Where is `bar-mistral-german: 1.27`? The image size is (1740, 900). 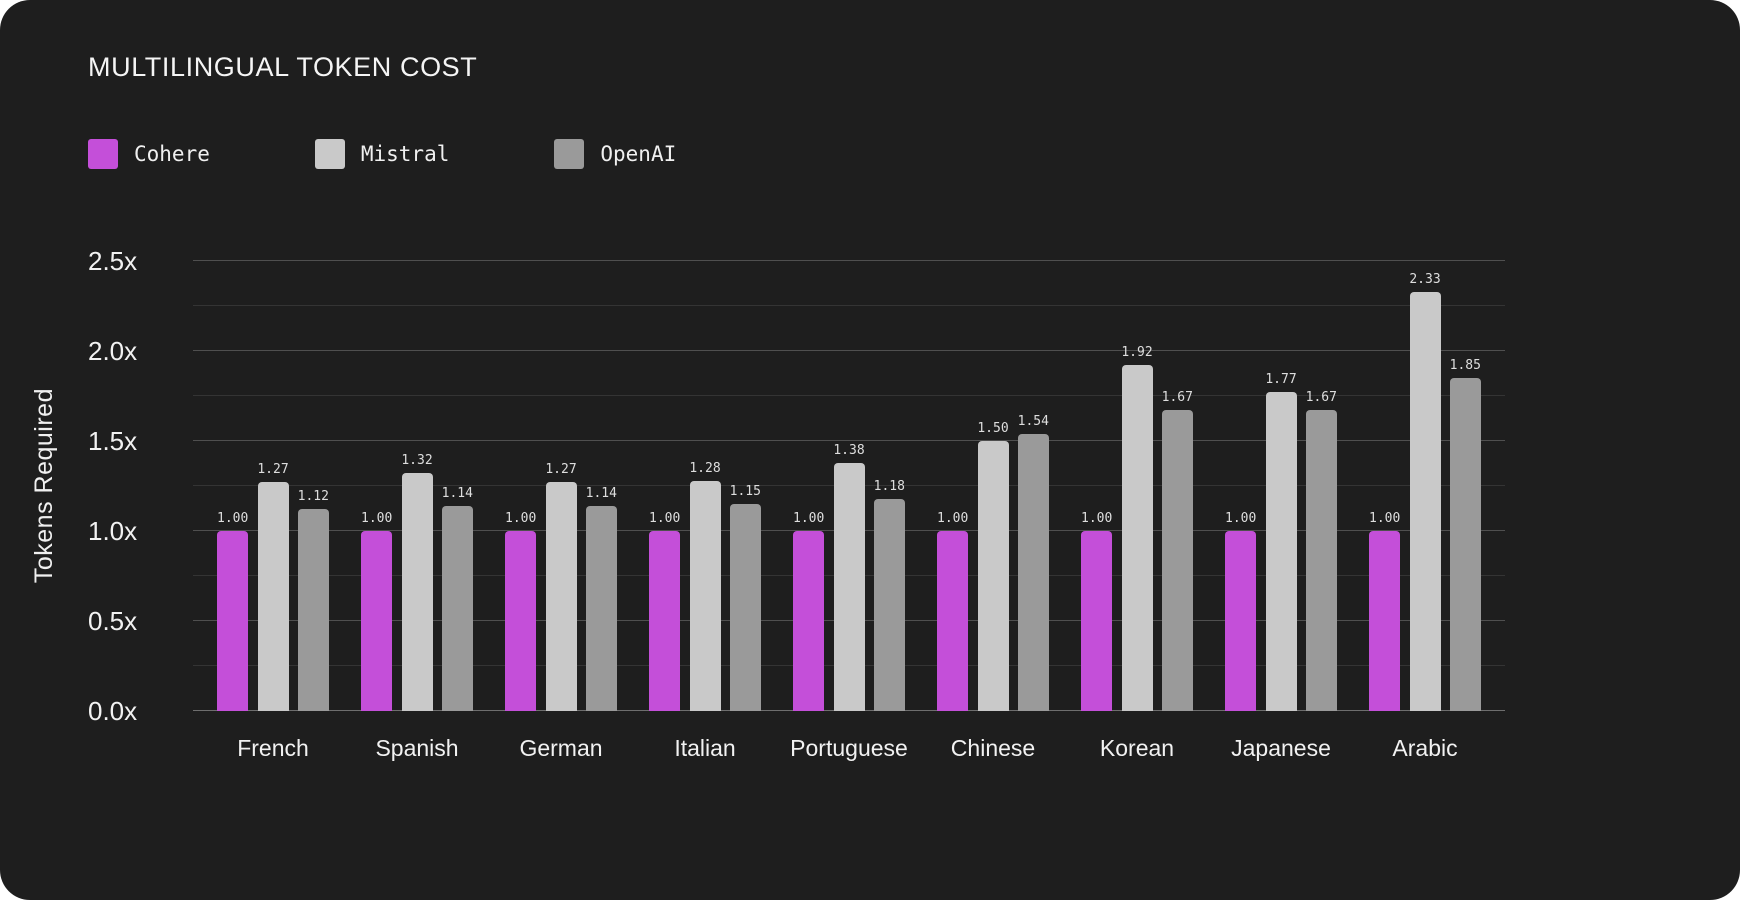
bar-mistral-german: 1.27 is located at coordinates (561, 486).